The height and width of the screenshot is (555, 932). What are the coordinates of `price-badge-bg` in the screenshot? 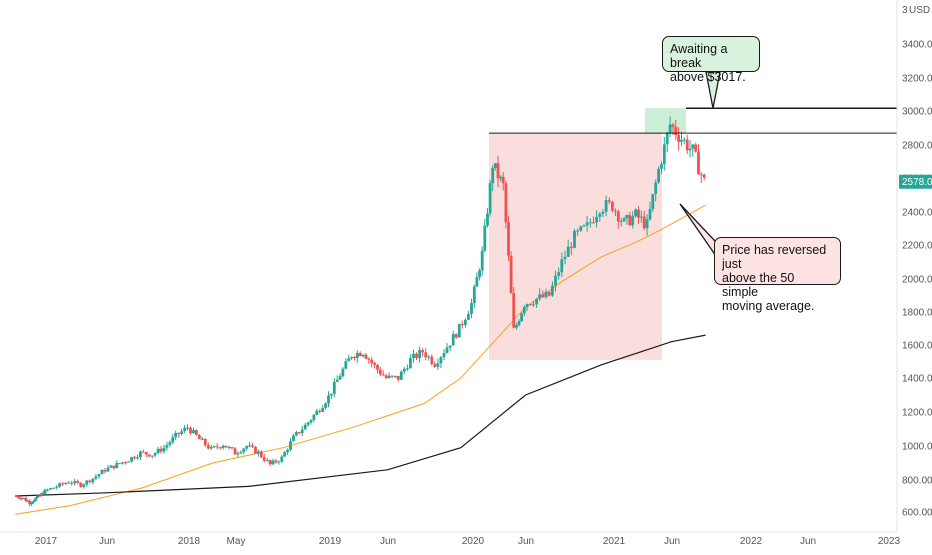 It's located at (915, 181).